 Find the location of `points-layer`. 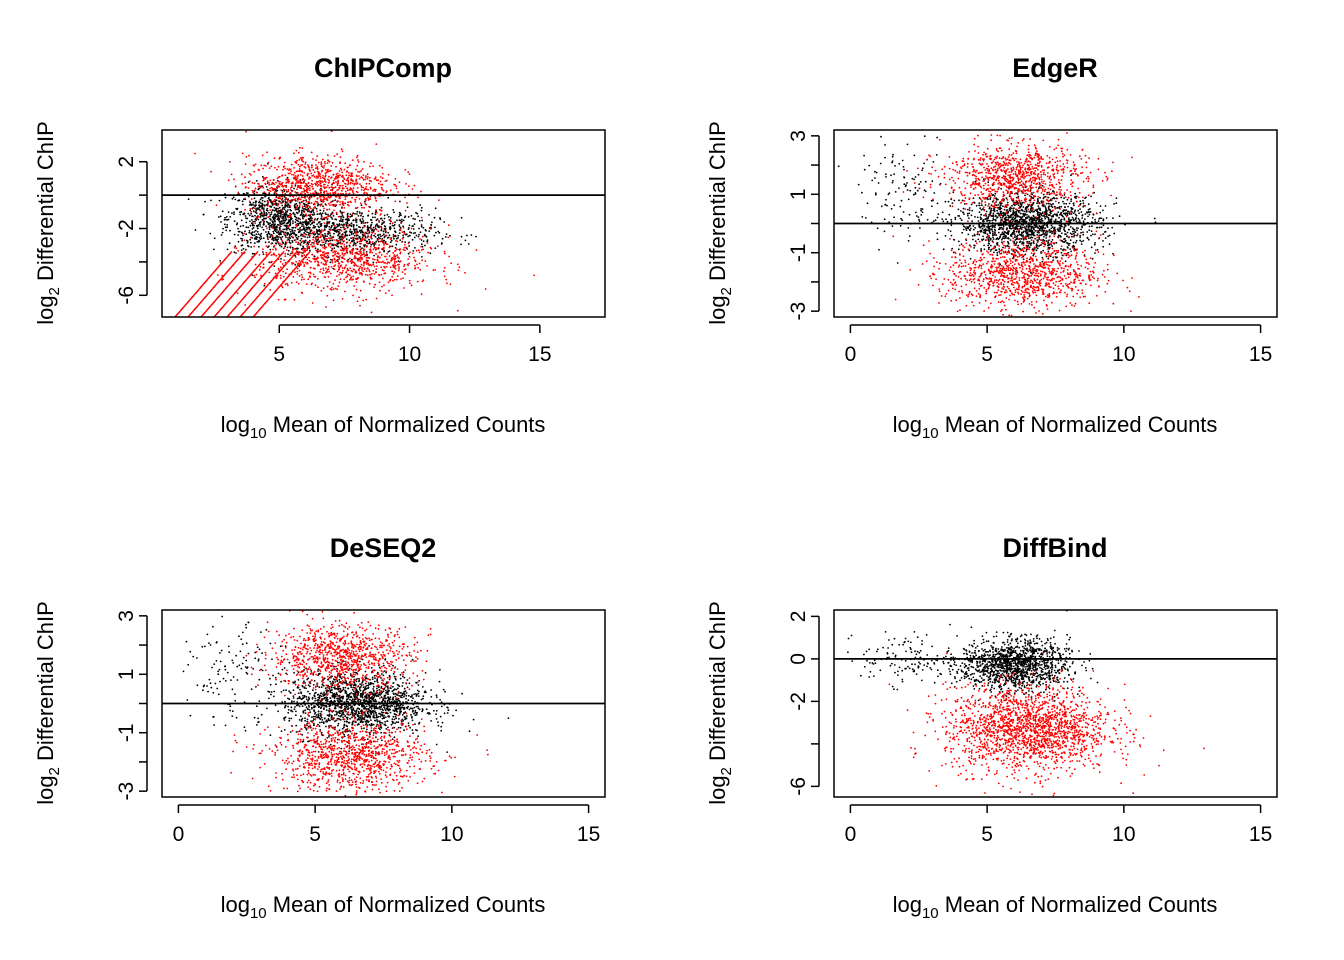

points-layer is located at coordinates (997, 224).